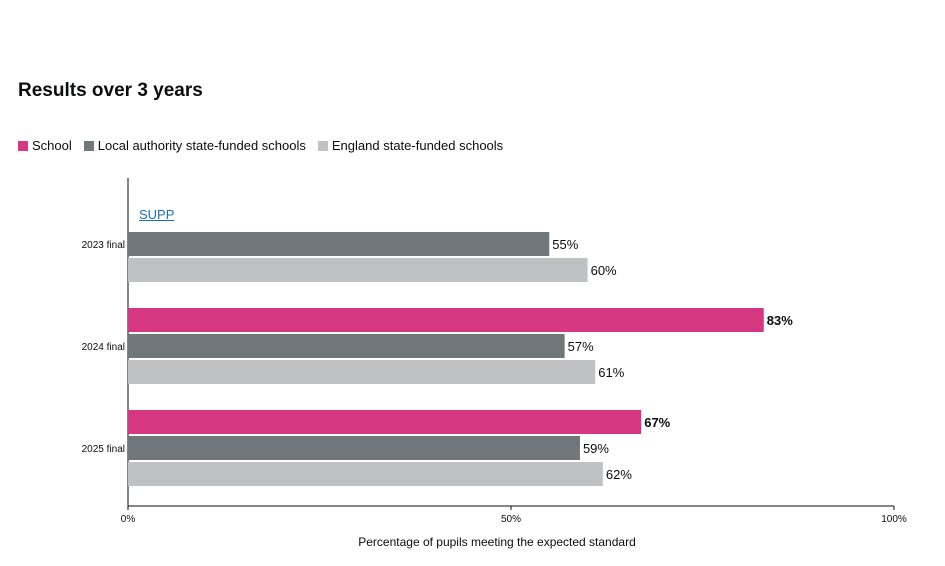  What do you see at coordinates (511, 519) in the screenshot?
I see `x-tick-label: 50%` at bounding box center [511, 519].